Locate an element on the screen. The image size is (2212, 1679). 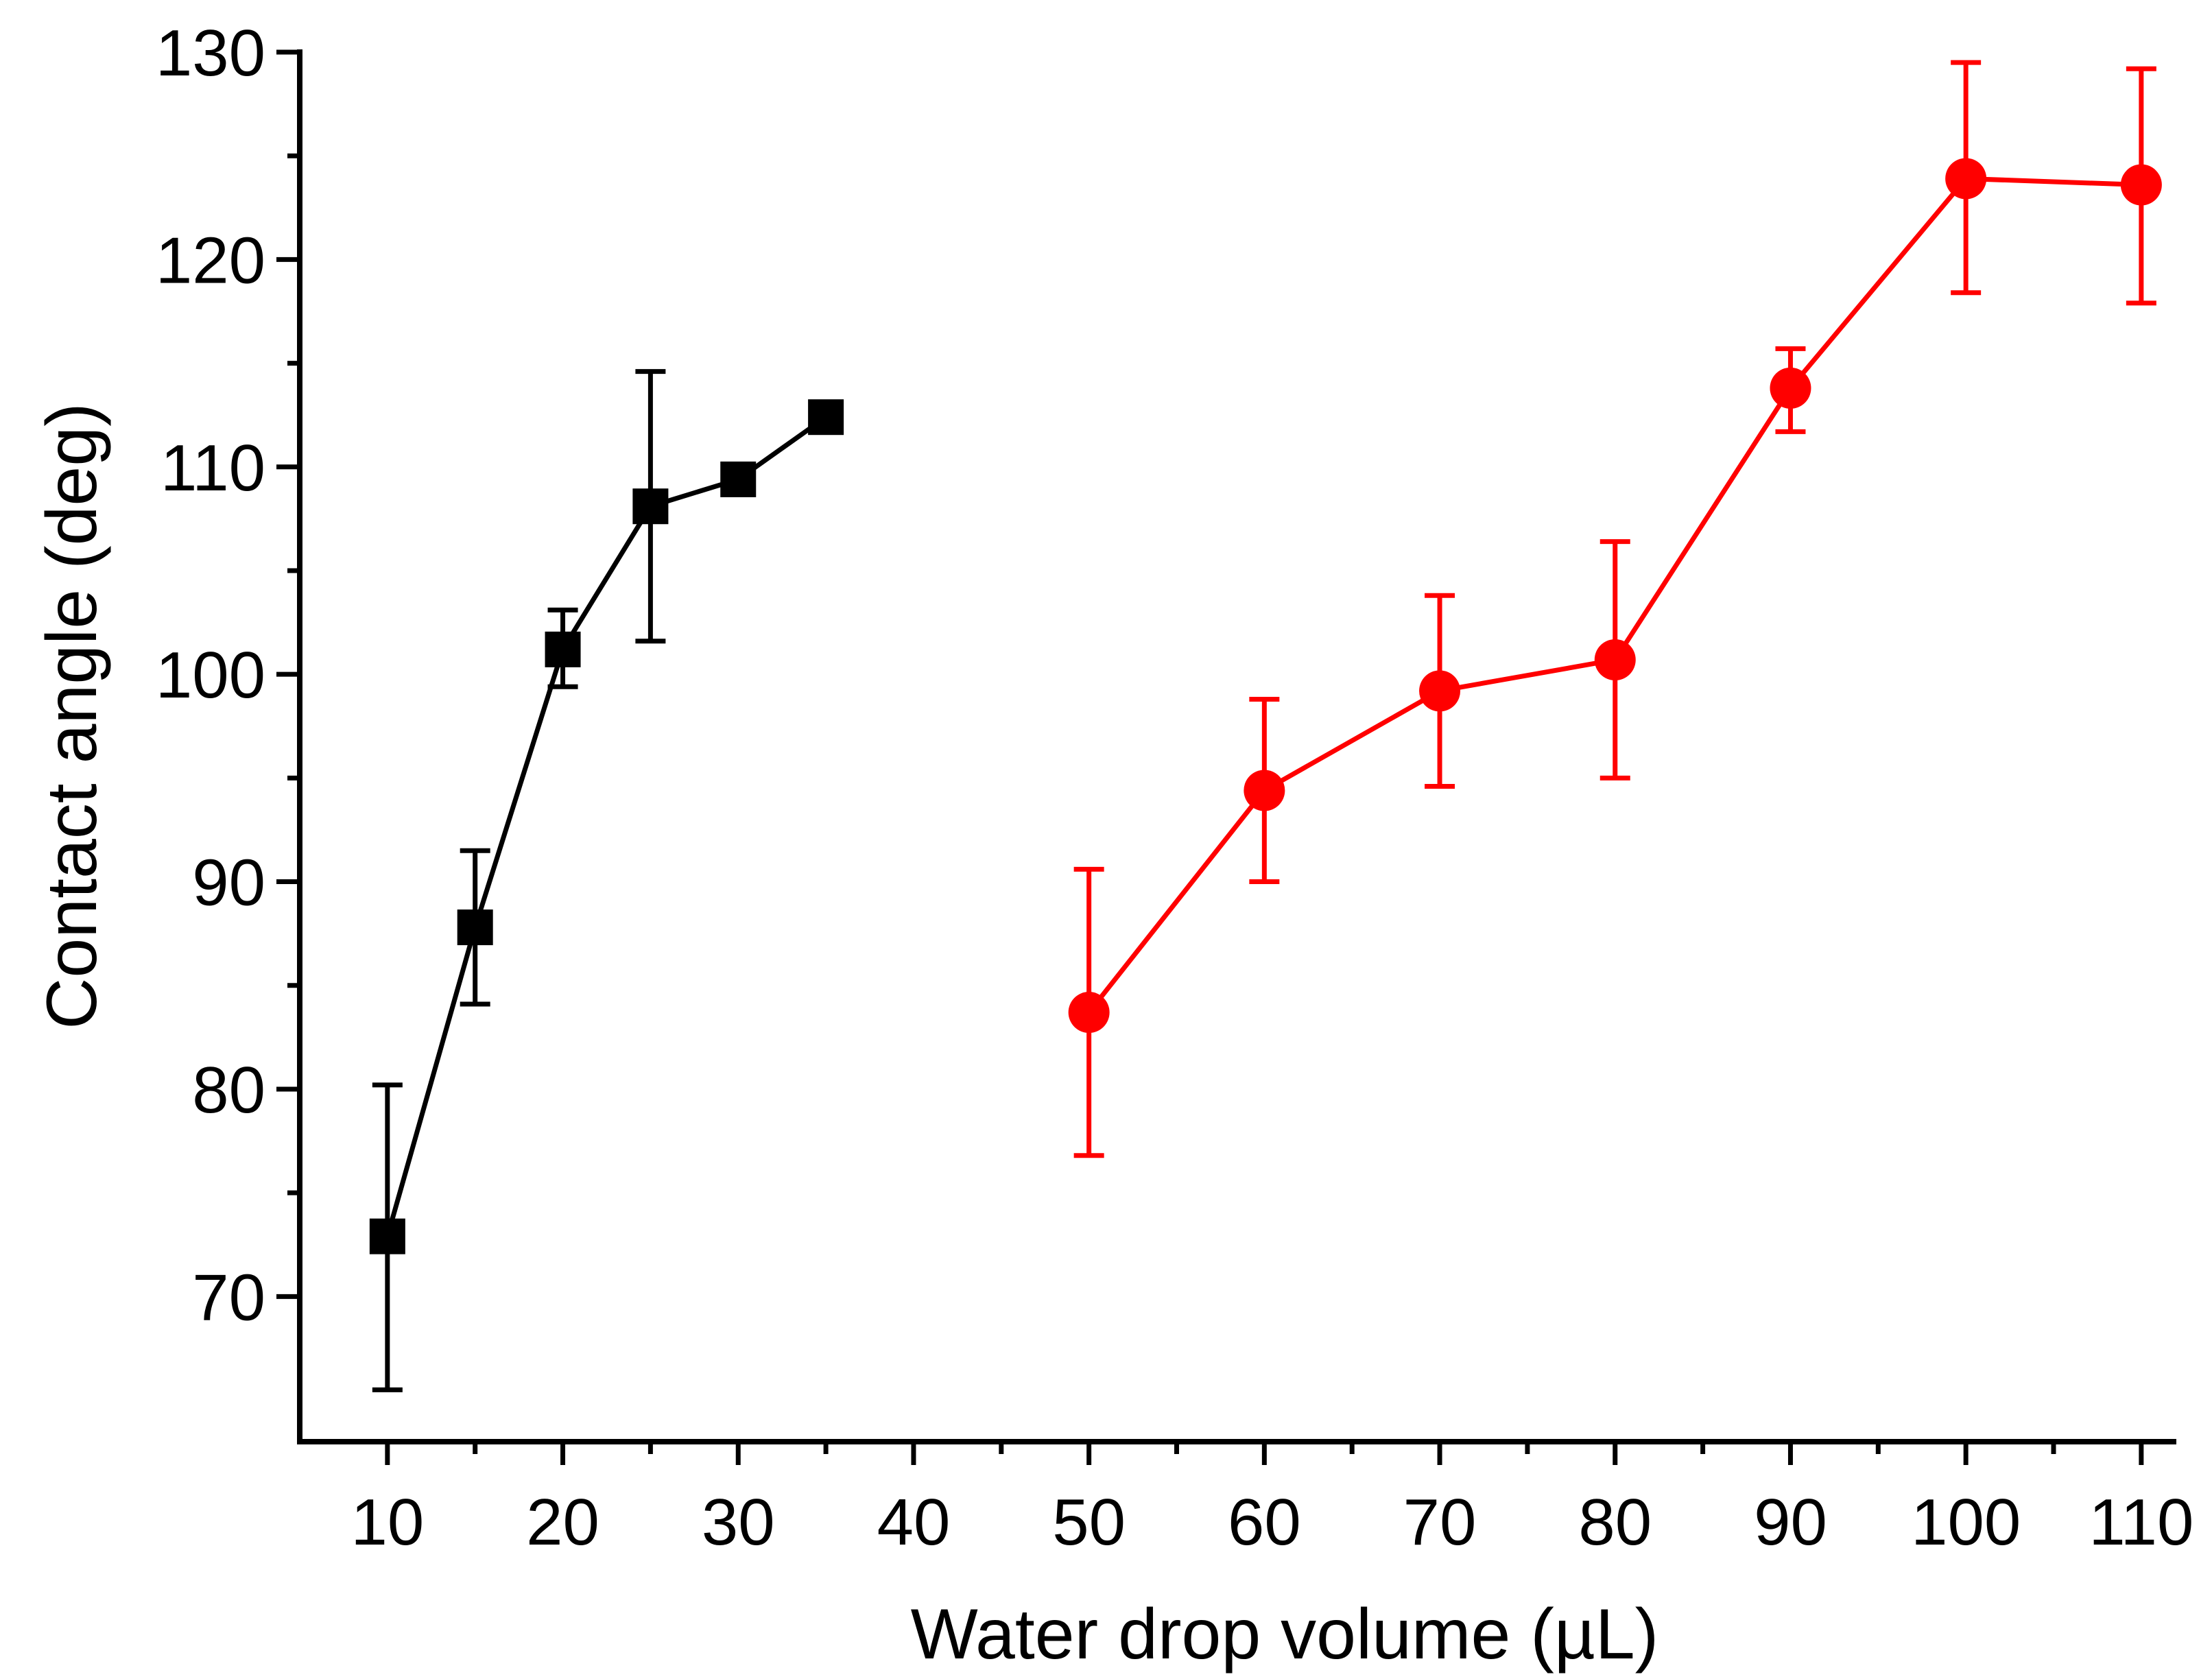
x-tick-label: 110 is located at coordinates (2141, 1522).